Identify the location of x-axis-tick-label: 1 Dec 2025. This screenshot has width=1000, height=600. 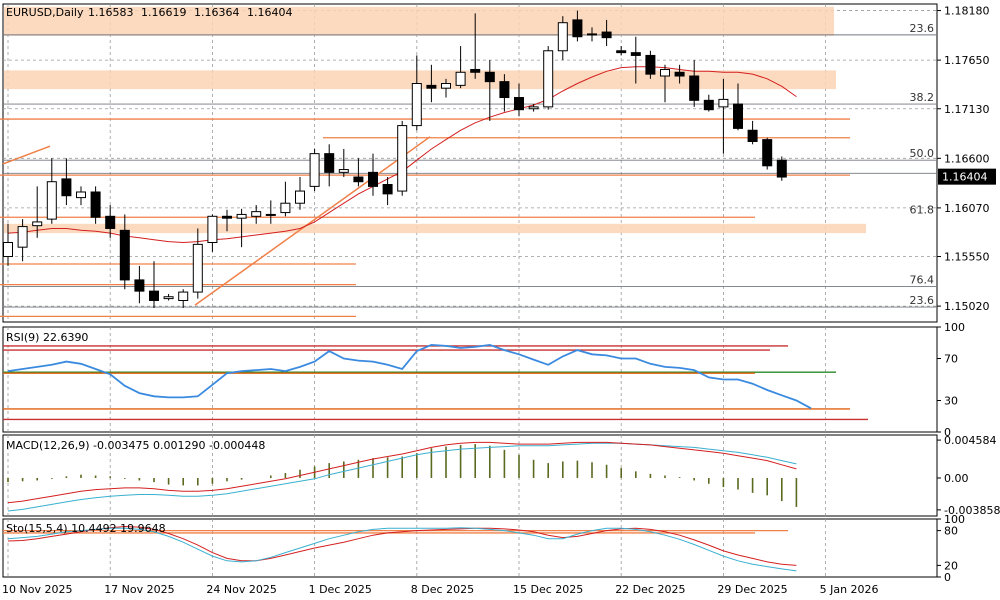
(340, 589).